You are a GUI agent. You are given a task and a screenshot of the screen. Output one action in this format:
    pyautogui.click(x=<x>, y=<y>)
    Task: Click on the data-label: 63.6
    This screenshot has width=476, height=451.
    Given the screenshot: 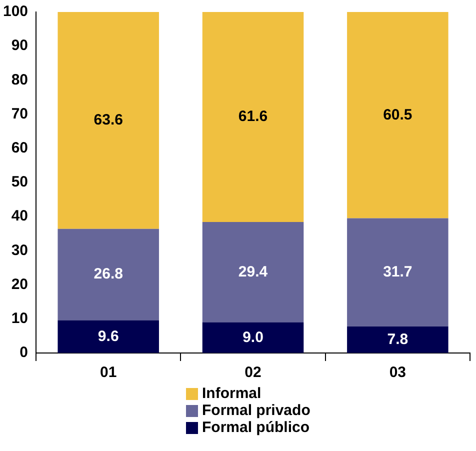 What is the action you would take?
    pyautogui.click(x=108, y=120)
    